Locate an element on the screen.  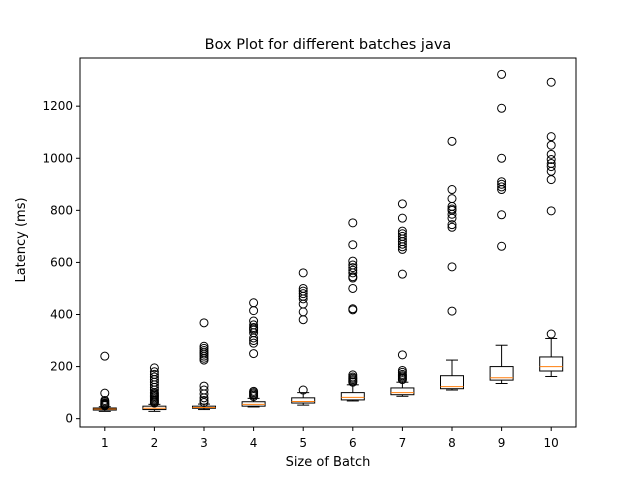
x-tick-label: 2 is located at coordinates (155, 443).